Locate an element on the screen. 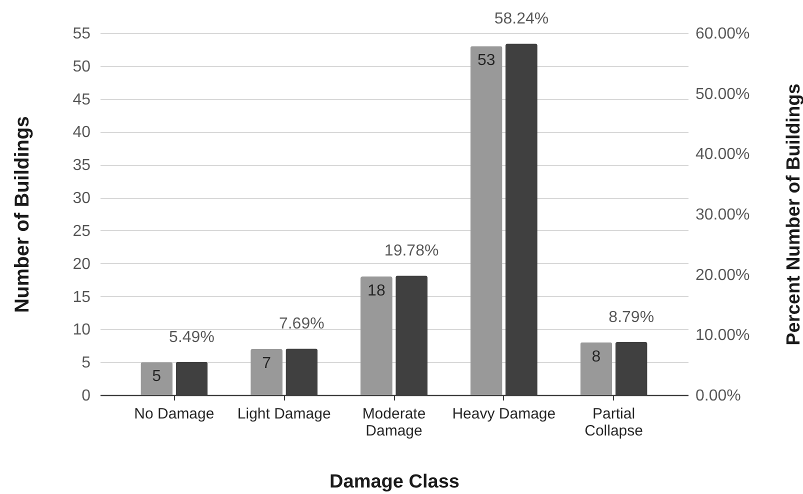  y-axis-title: Number of Buildings is located at coordinates (23, 214).